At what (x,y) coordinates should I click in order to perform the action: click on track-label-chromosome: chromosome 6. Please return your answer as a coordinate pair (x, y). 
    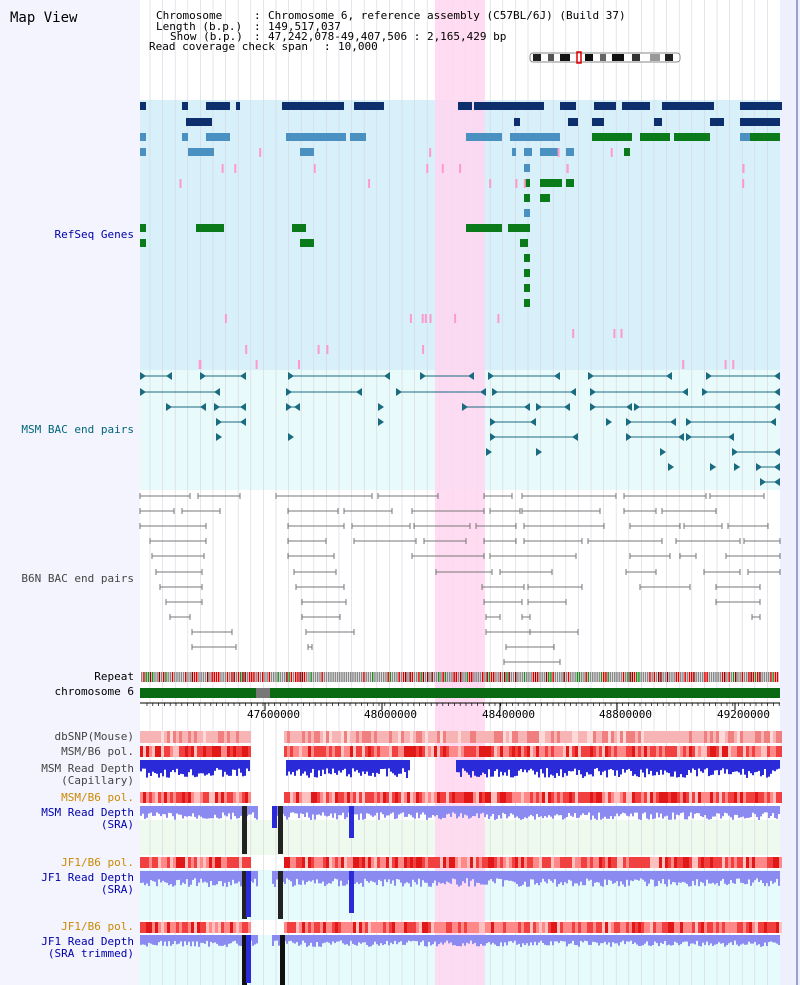
    Looking at the image, I should click on (94, 691).